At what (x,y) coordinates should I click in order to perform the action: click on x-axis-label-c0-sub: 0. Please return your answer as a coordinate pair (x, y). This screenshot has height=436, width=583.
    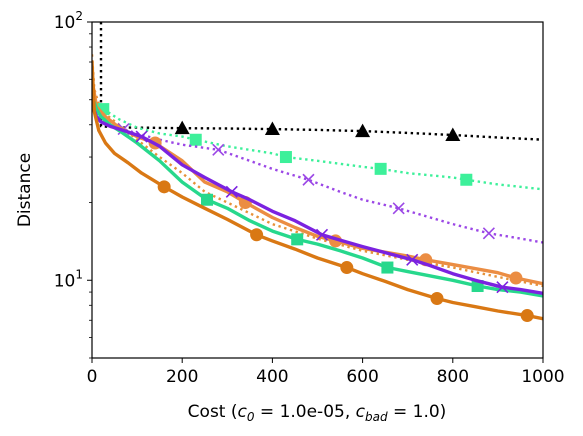
    Looking at the image, I should click on (251, 417).